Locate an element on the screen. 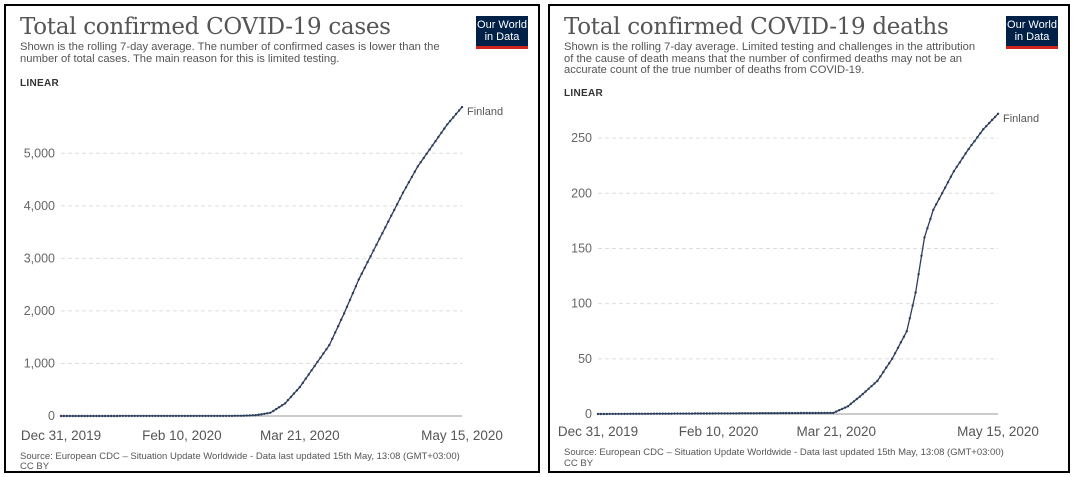  logo-text-line2: in Data is located at coordinates (1032, 37).